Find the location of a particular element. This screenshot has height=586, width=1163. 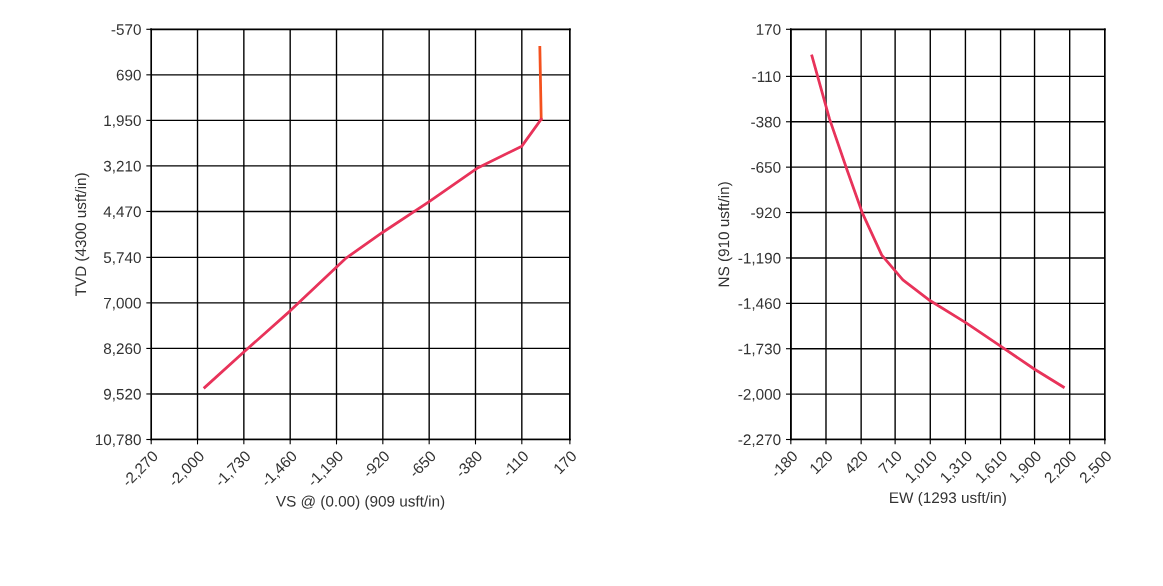

x-tick-label: -180 is located at coordinates (784, 464).